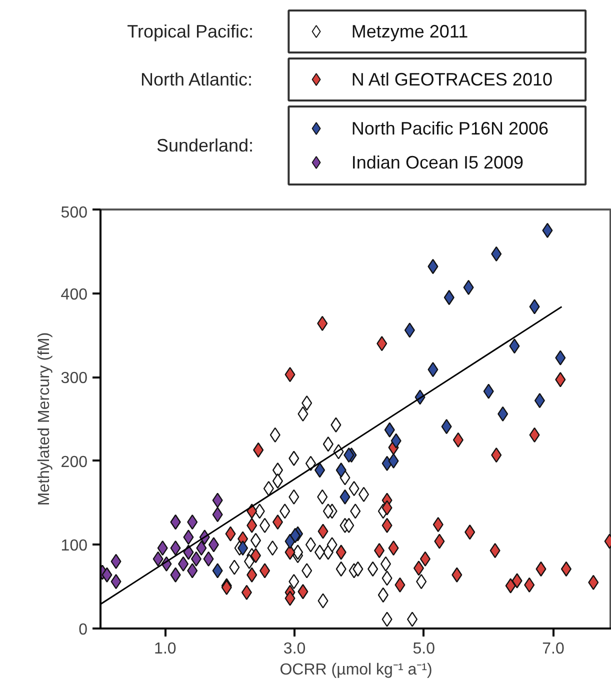 The width and height of the screenshot is (611, 681). Describe the element at coordinates (294, 649) in the screenshot. I see `x-tick-label: 3.0` at that location.